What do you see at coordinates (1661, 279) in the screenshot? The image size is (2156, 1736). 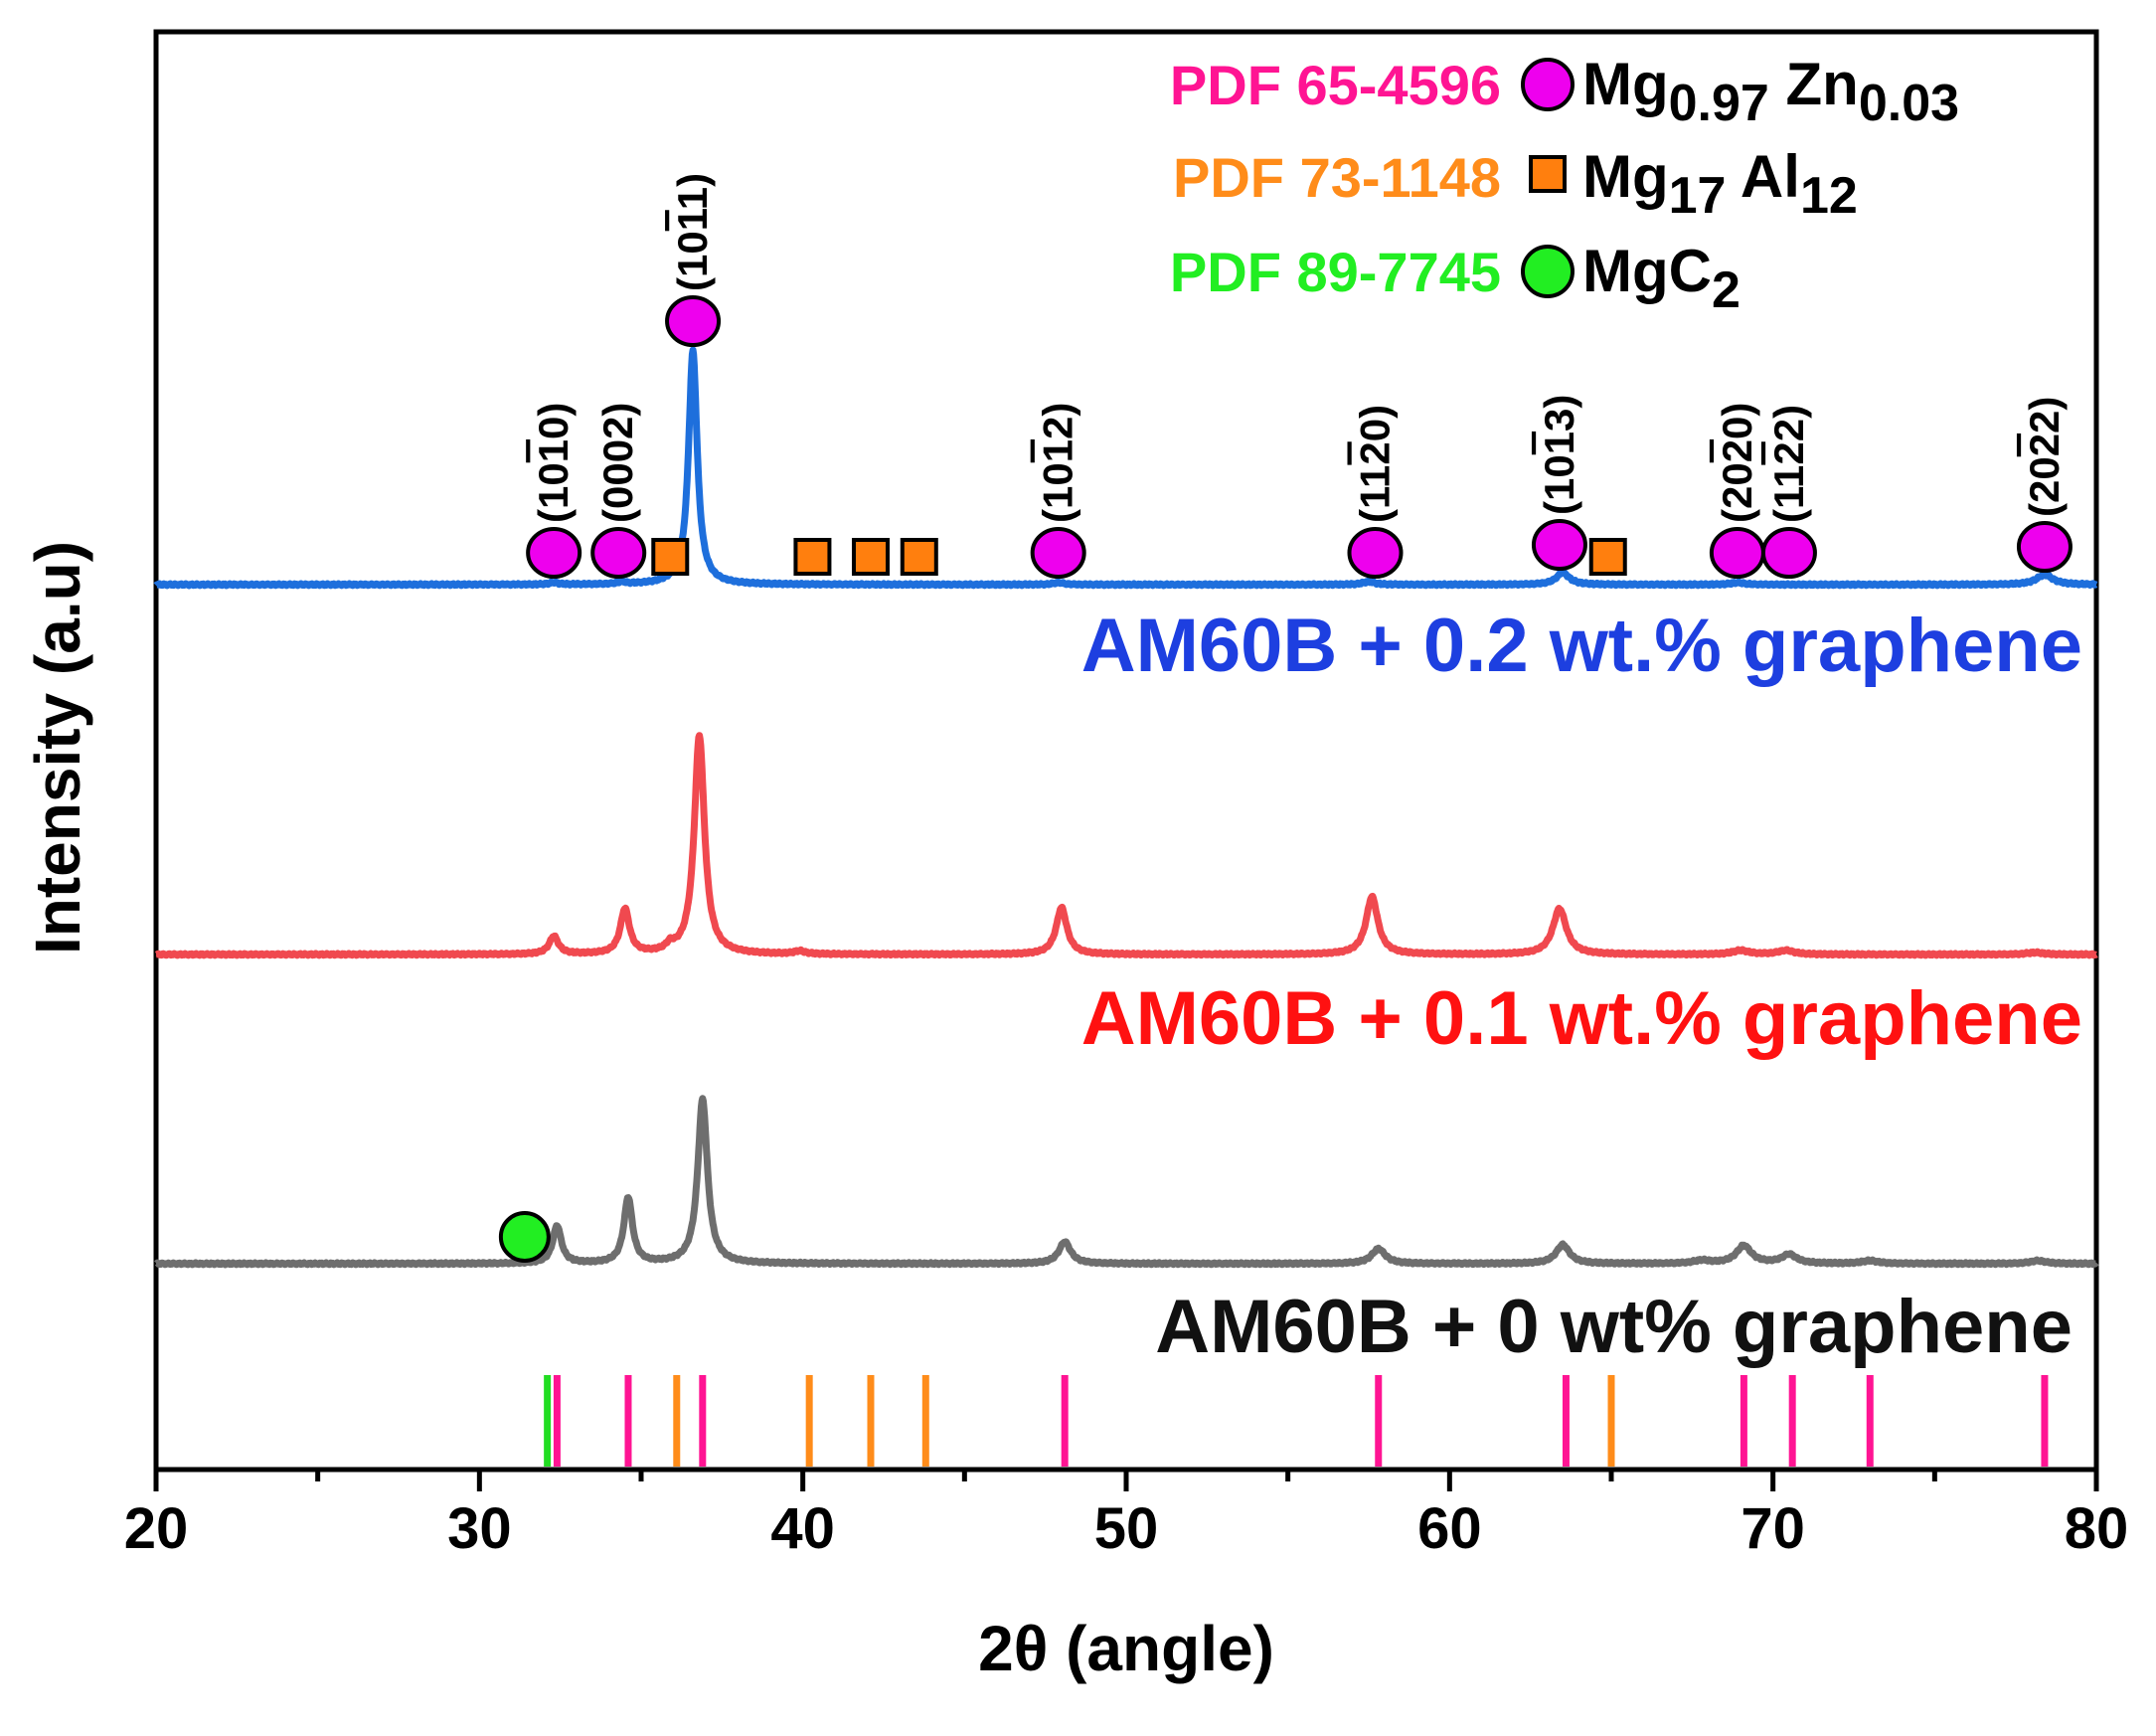 I see `legend-phase-formula: MgC2` at bounding box center [1661, 279].